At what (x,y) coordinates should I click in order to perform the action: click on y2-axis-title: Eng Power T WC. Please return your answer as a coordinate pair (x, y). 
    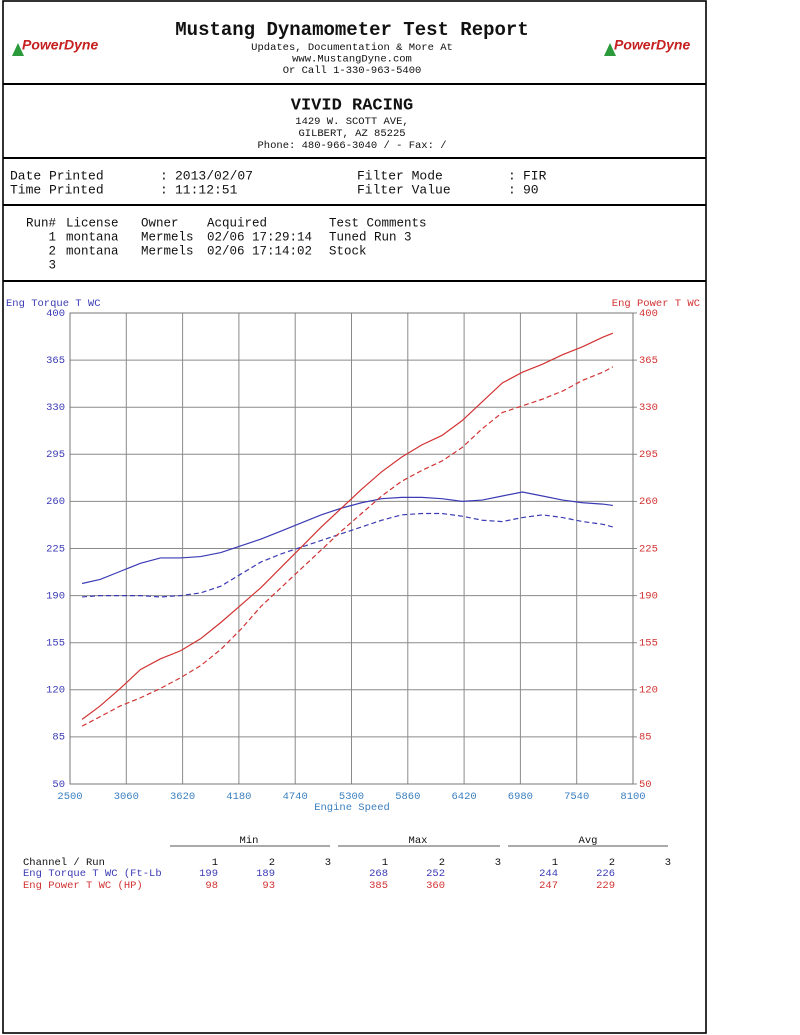
    Looking at the image, I should click on (656, 304).